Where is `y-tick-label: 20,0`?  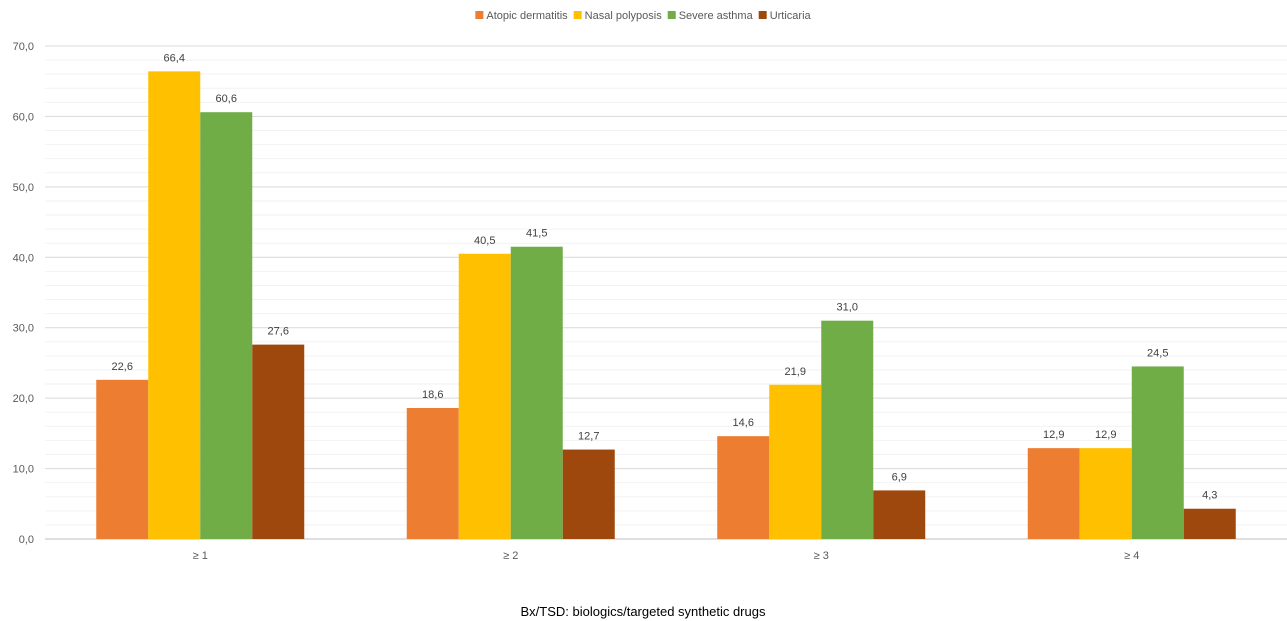
y-tick-label: 20,0 is located at coordinates (23, 399).